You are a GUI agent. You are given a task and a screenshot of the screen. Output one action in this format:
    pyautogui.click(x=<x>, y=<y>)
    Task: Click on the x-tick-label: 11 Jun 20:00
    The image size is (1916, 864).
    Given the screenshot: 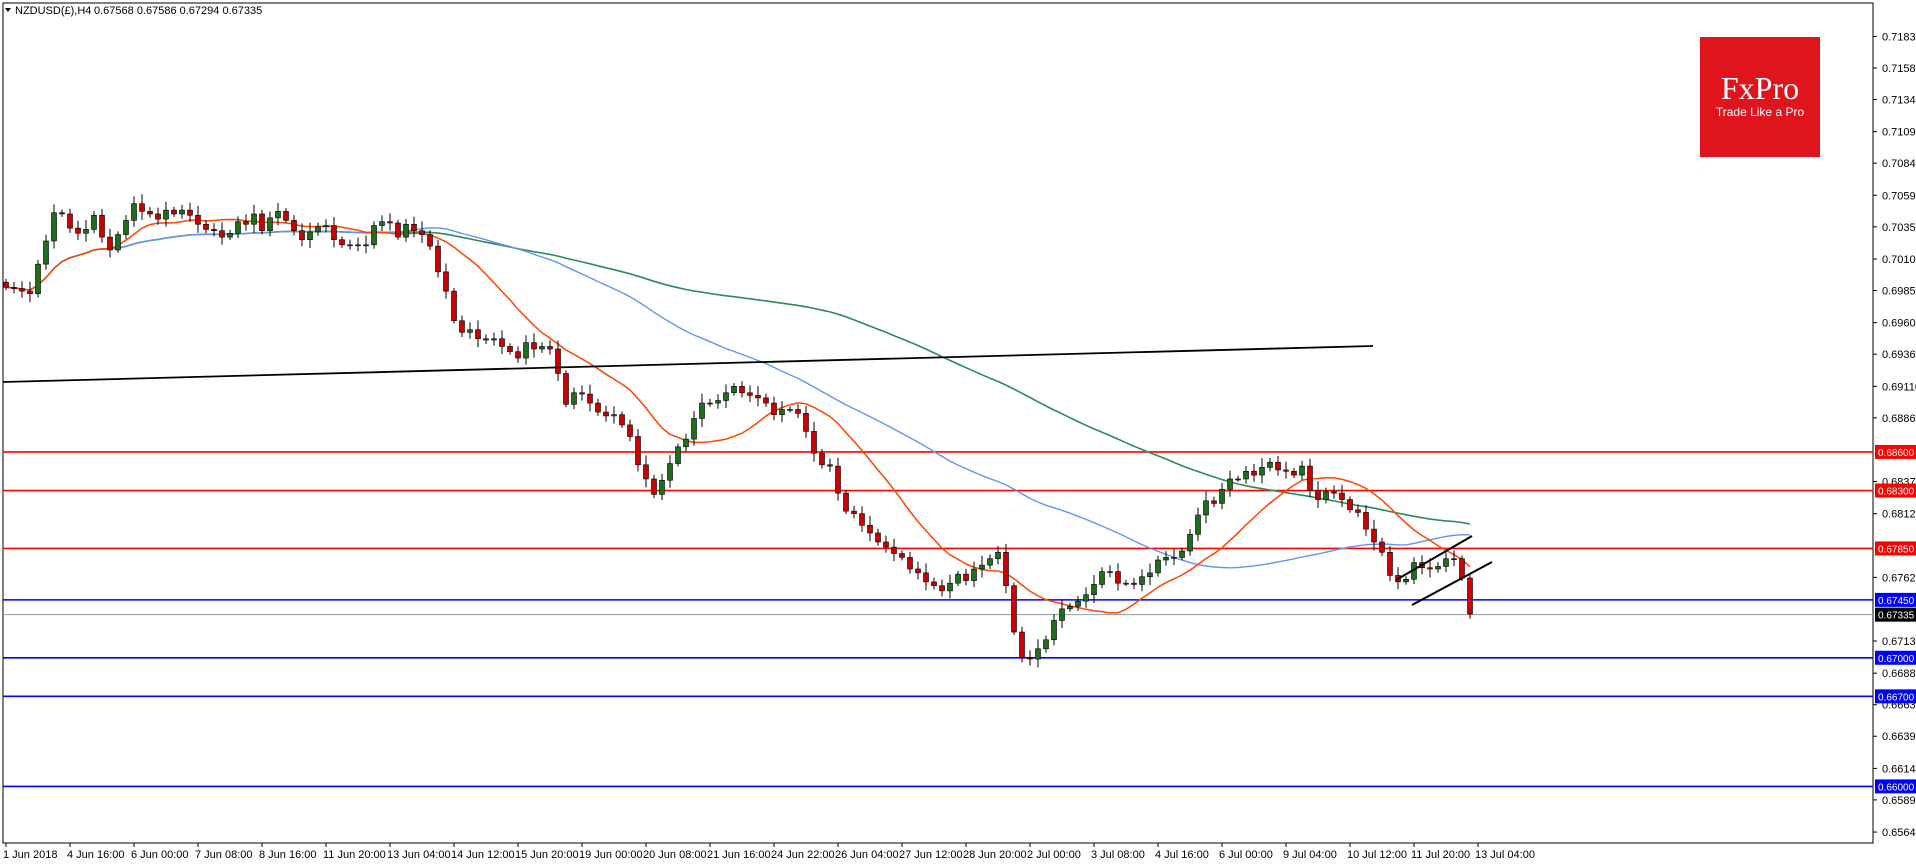 What is the action you would take?
    pyautogui.click(x=354, y=855)
    